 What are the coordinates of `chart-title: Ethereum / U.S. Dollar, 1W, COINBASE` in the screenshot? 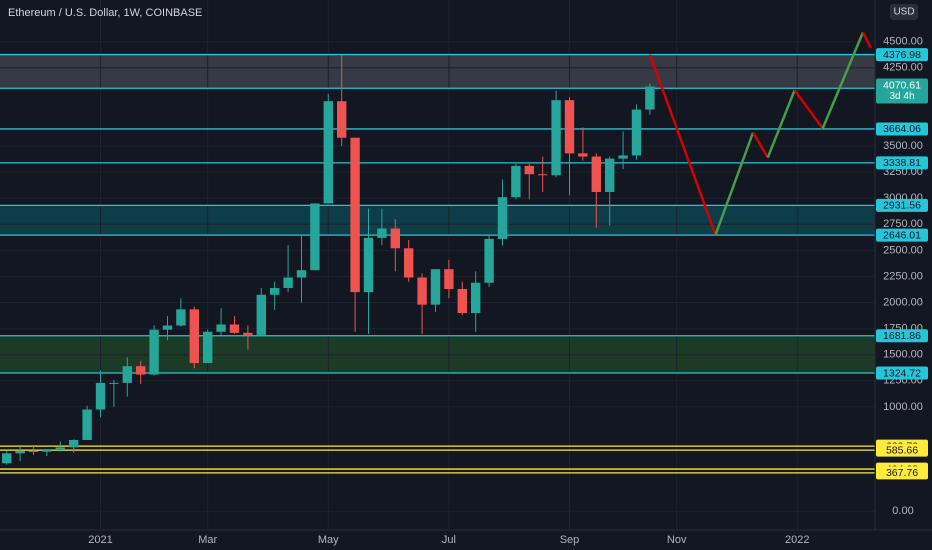 It's located at (105, 13).